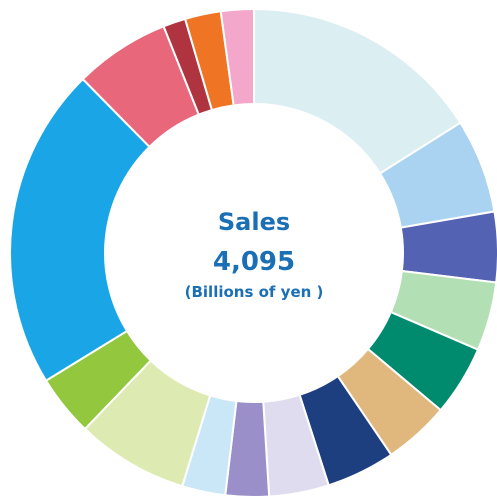 The height and width of the screenshot is (500, 497). Describe the element at coordinates (254, 222) in the screenshot. I see `center-title: Sales` at that location.